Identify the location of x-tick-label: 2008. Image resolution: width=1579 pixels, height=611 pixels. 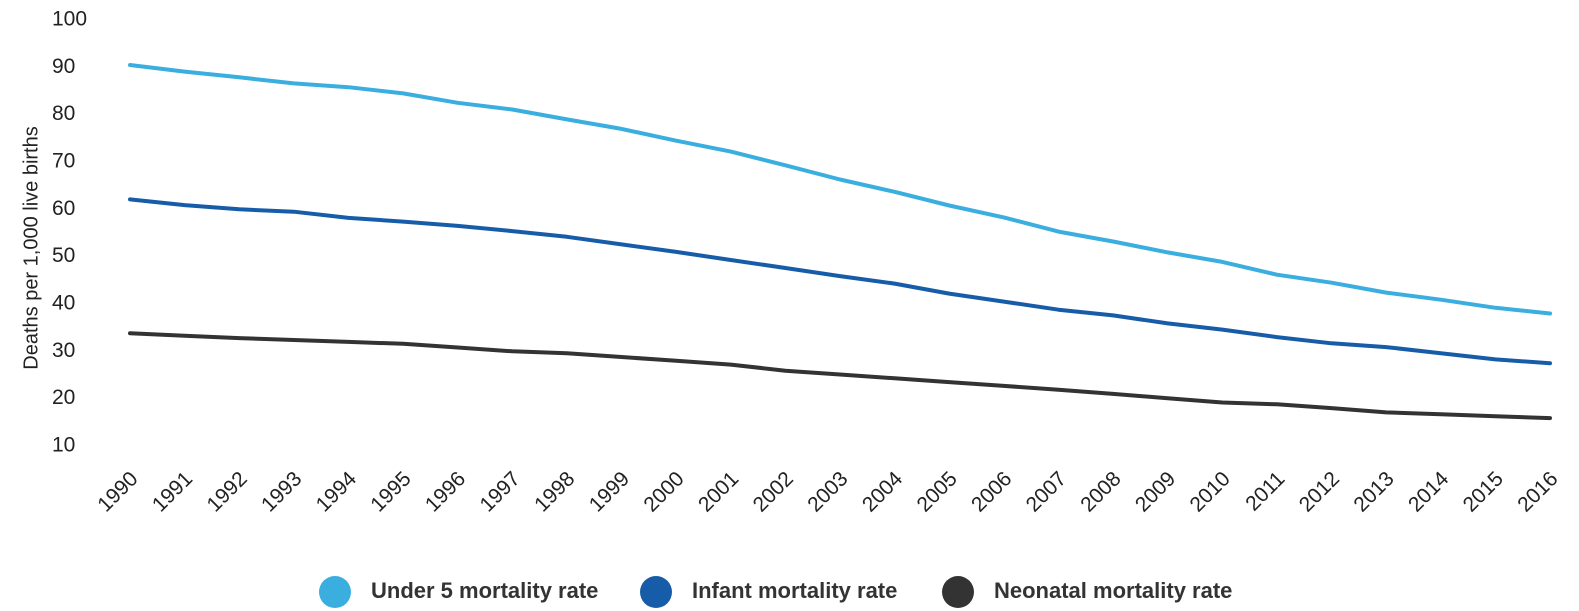
(1100, 491).